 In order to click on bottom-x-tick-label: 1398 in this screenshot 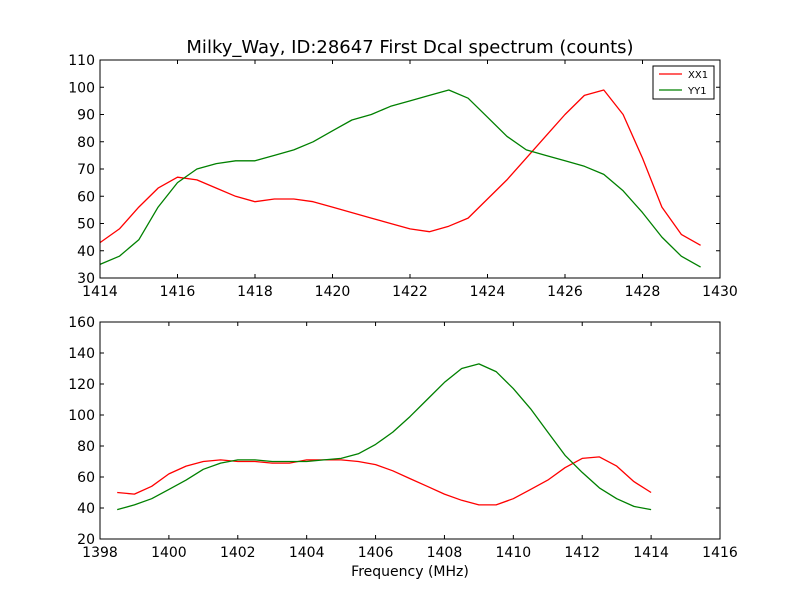, I will do `click(100, 553)`.